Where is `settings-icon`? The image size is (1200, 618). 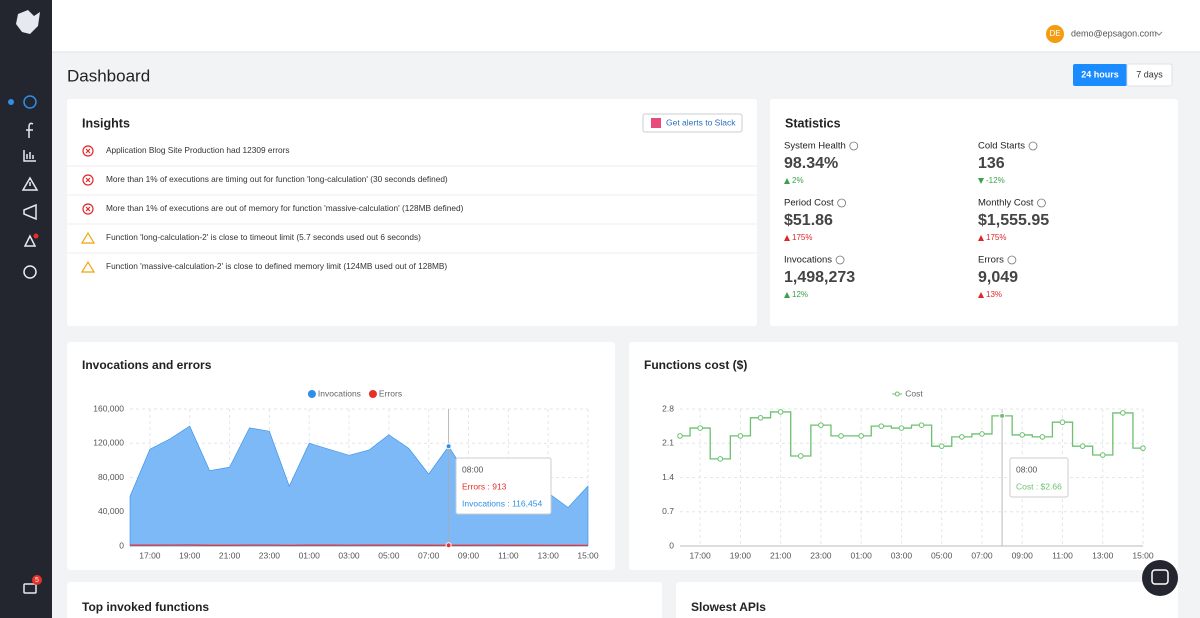
settings-icon is located at coordinates (30, 272).